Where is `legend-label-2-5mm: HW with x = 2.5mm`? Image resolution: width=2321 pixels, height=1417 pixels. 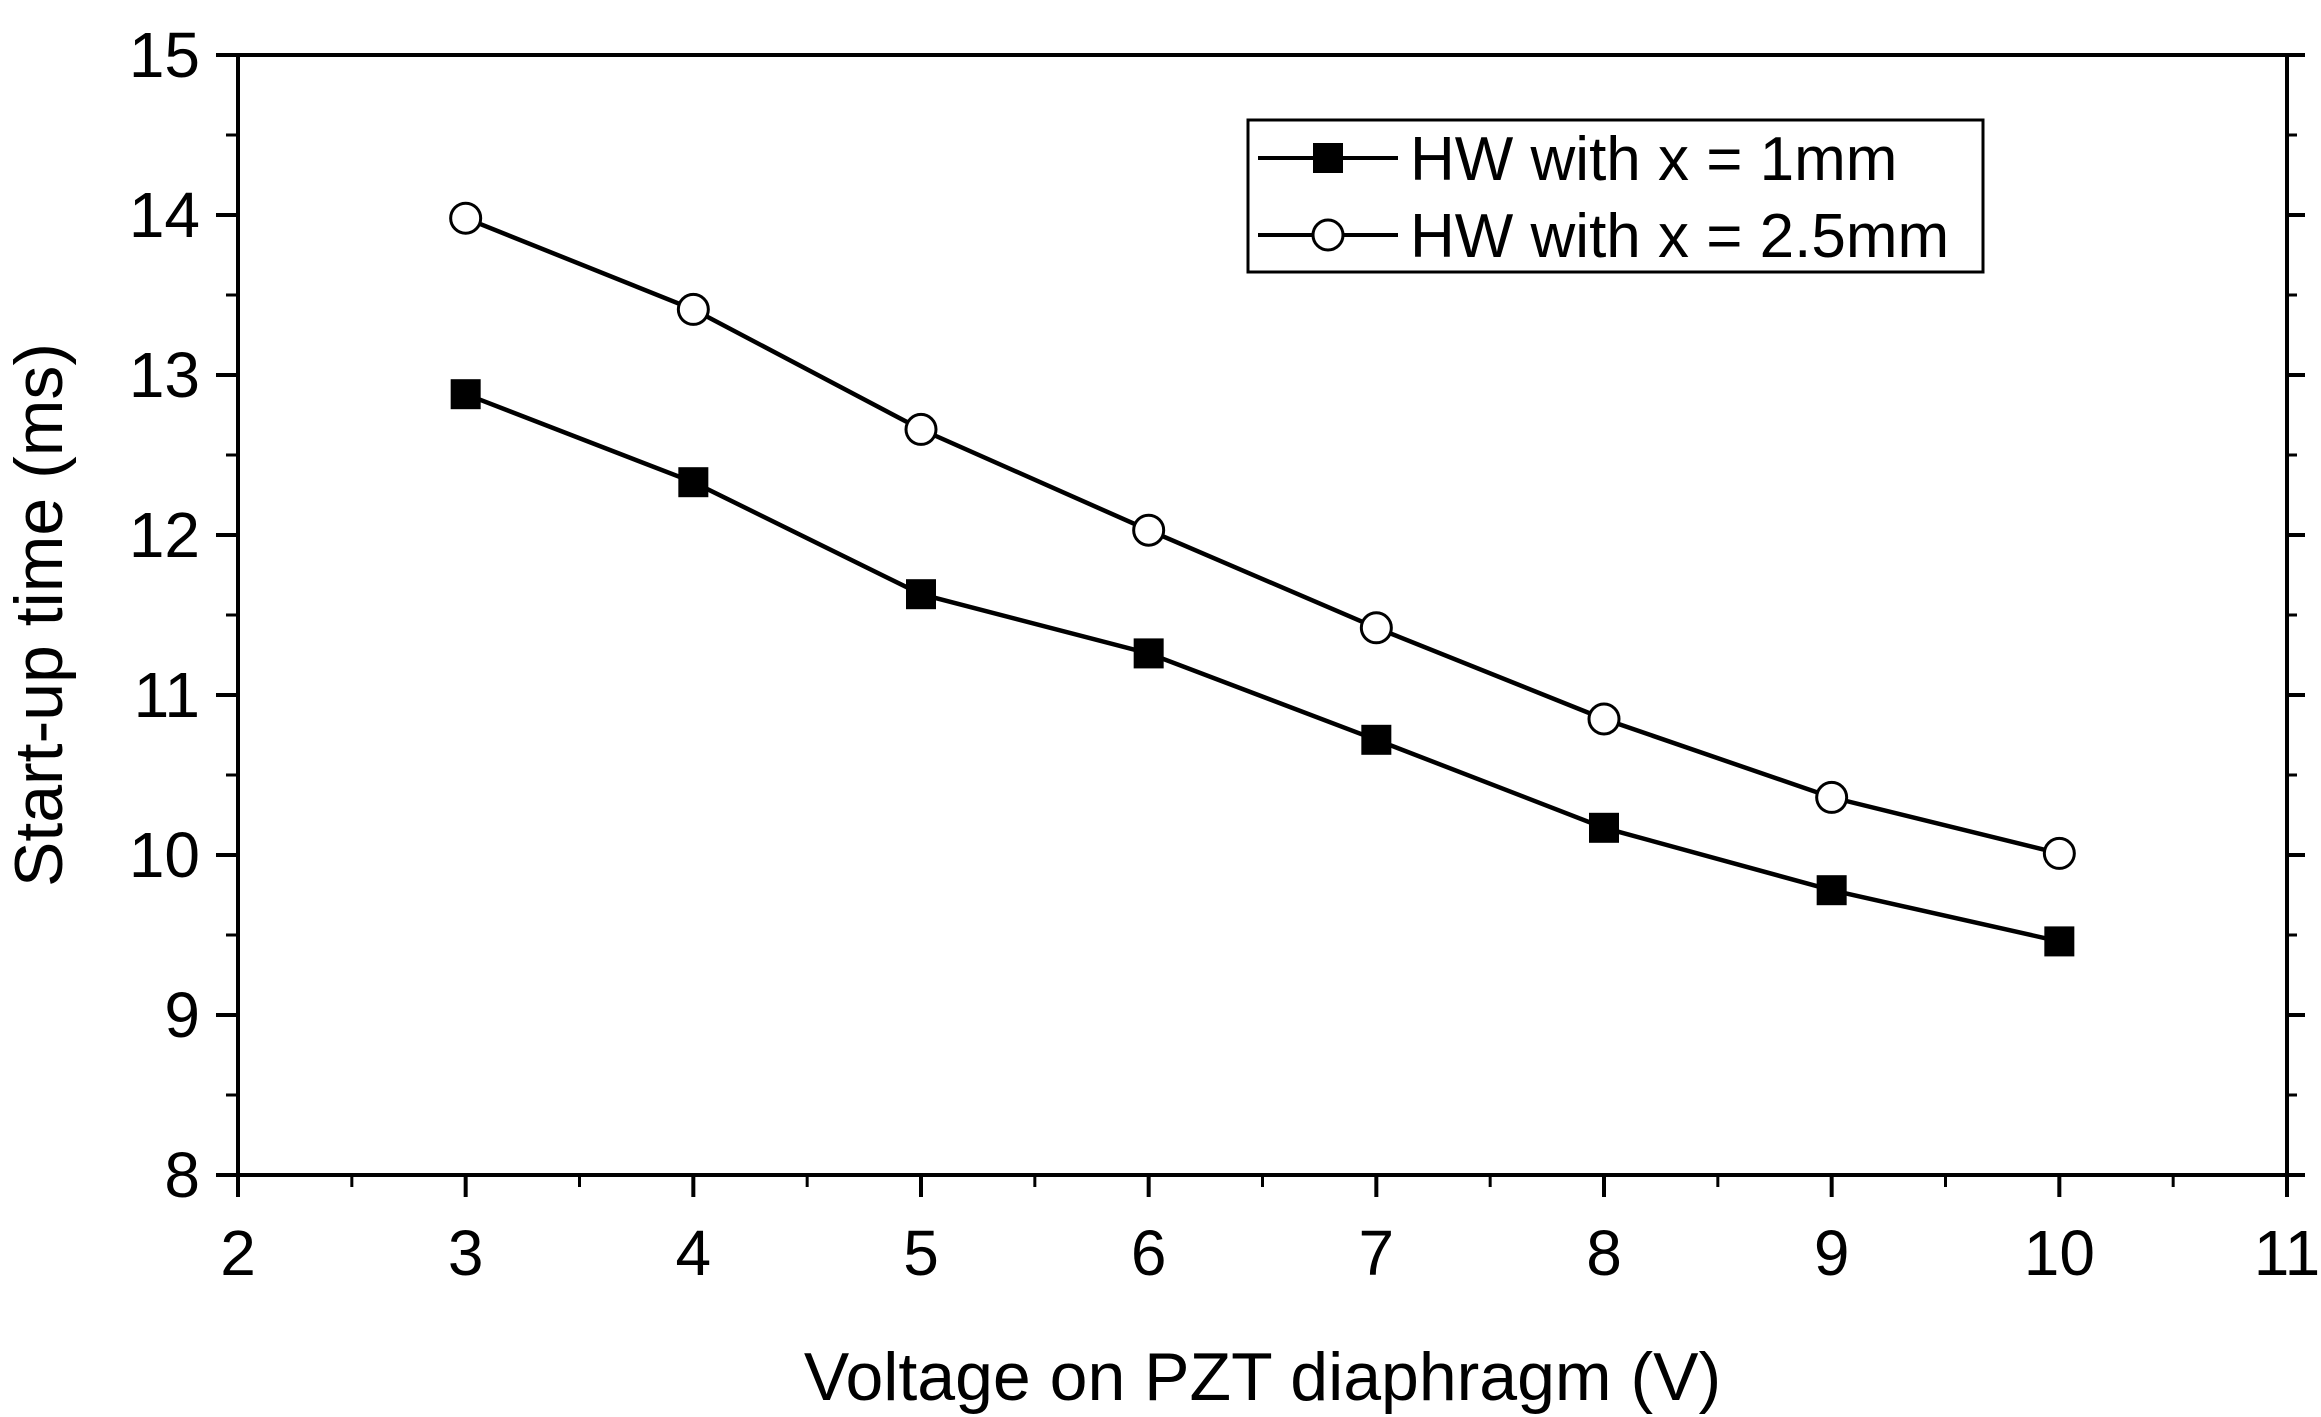
legend-label-2-5mm: HW with x = 2.5mm is located at coordinates (1679, 236).